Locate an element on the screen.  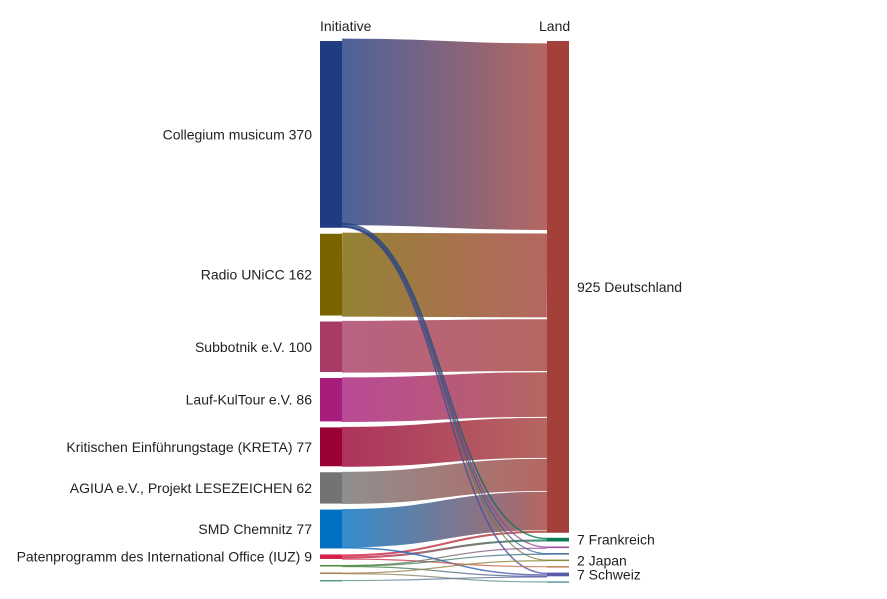
right-column-header: Land is located at coordinates (554, 26).